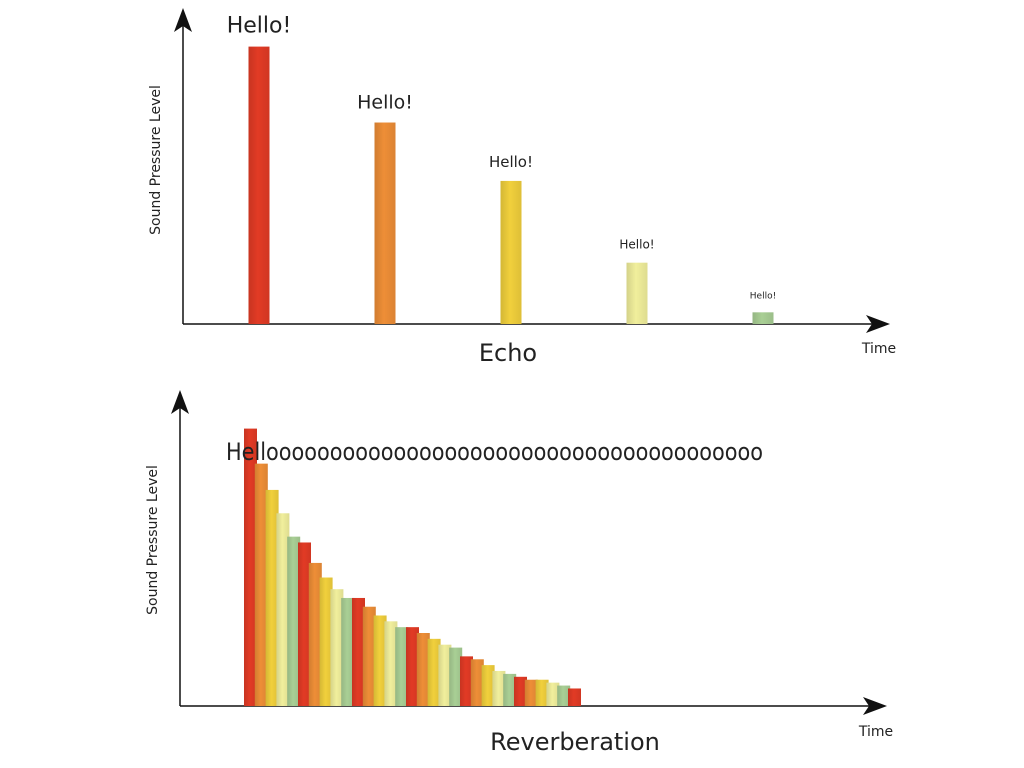 This screenshot has width=1024, height=768. Describe the element at coordinates (875, 706) in the screenshot. I see `reverb-x-axis-arrow` at that location.